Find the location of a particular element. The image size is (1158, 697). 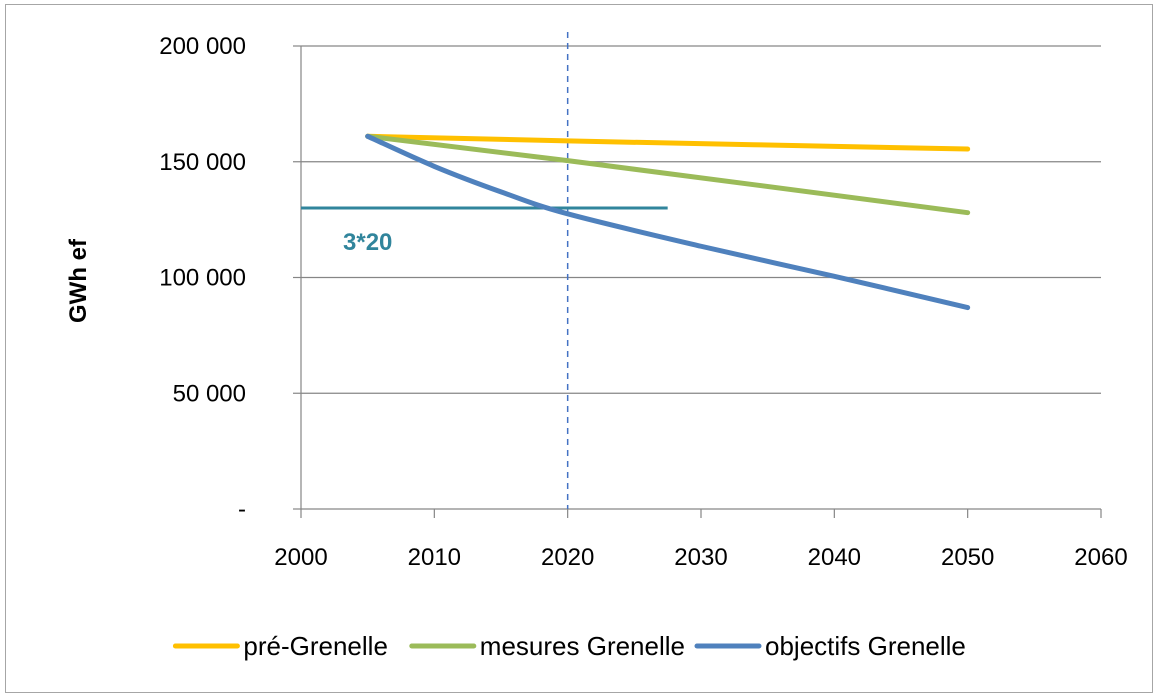

series-line-mesures-grenelle is located at coordinates (668, 174).